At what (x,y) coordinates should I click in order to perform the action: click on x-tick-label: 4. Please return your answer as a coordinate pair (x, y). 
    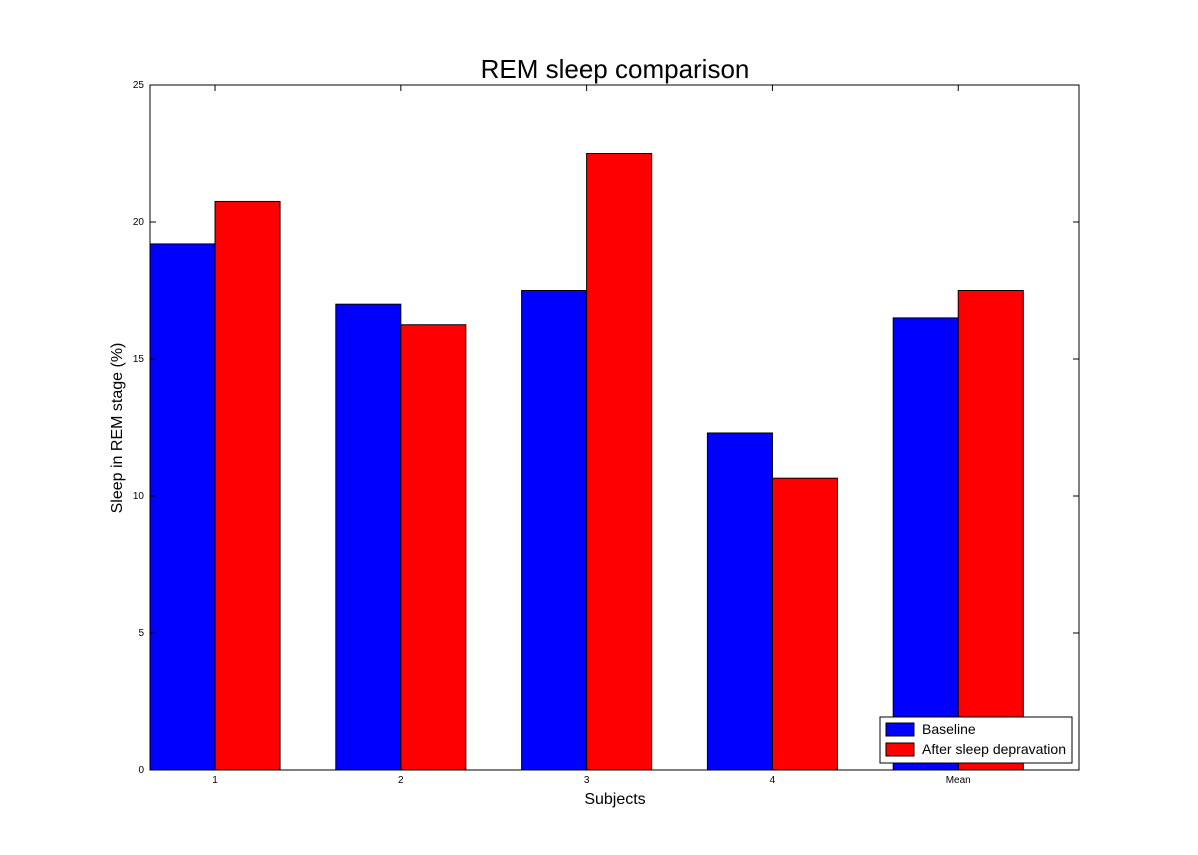
    Looking at the image, I should click on (773, 780).